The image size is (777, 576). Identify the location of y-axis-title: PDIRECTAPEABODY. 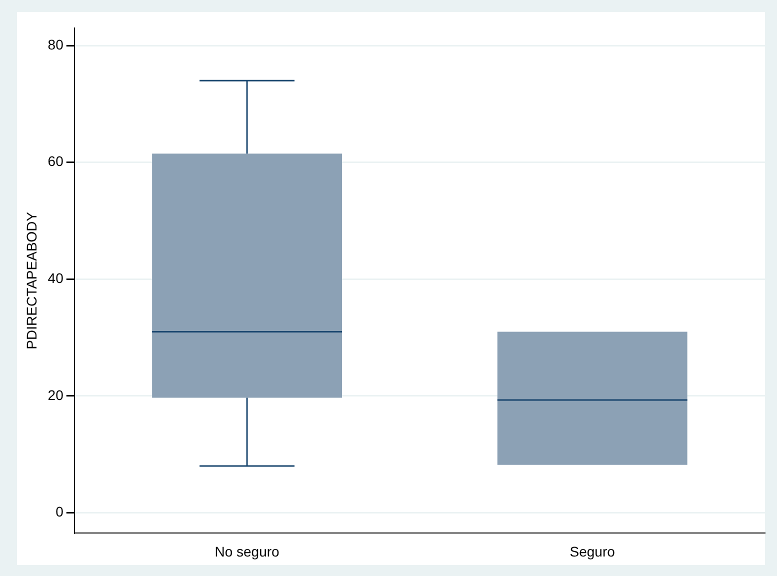
(31, 280).